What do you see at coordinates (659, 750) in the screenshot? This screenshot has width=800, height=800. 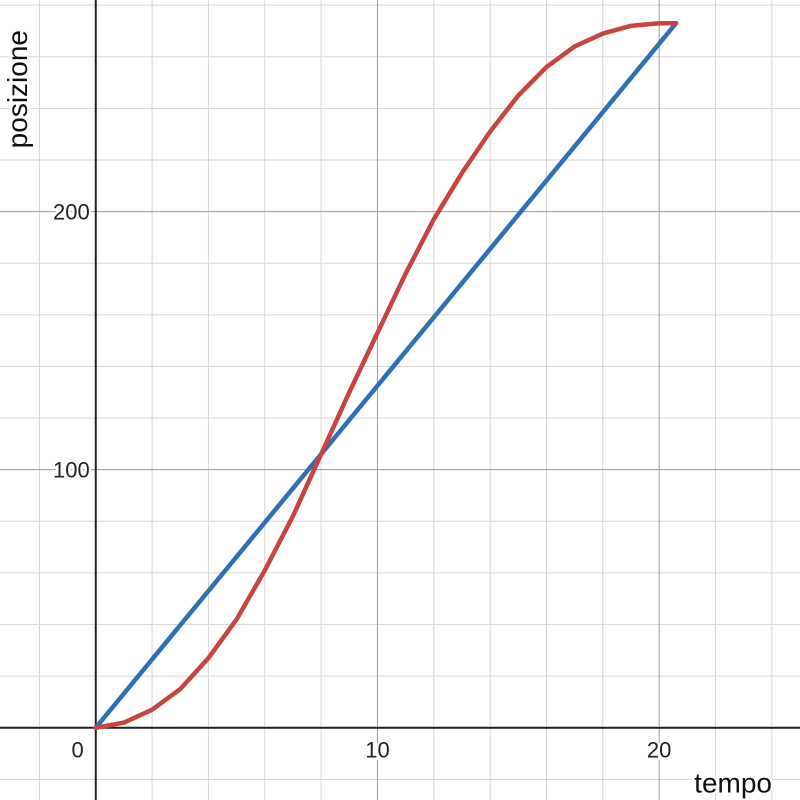 I see `x-tick-label: 20` at bounding box center [659, 750].